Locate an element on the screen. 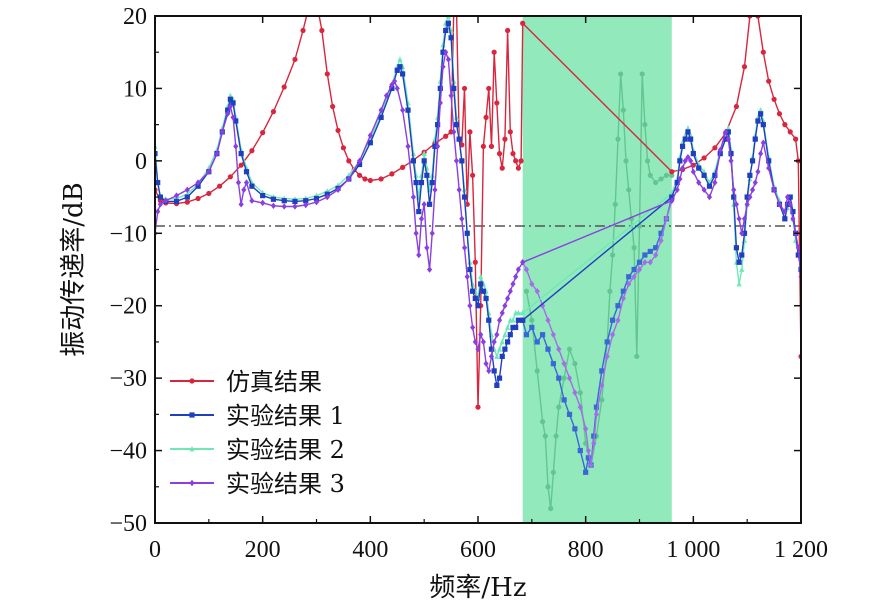  y-tick-label: −30 is located at coordinates (128, 379).